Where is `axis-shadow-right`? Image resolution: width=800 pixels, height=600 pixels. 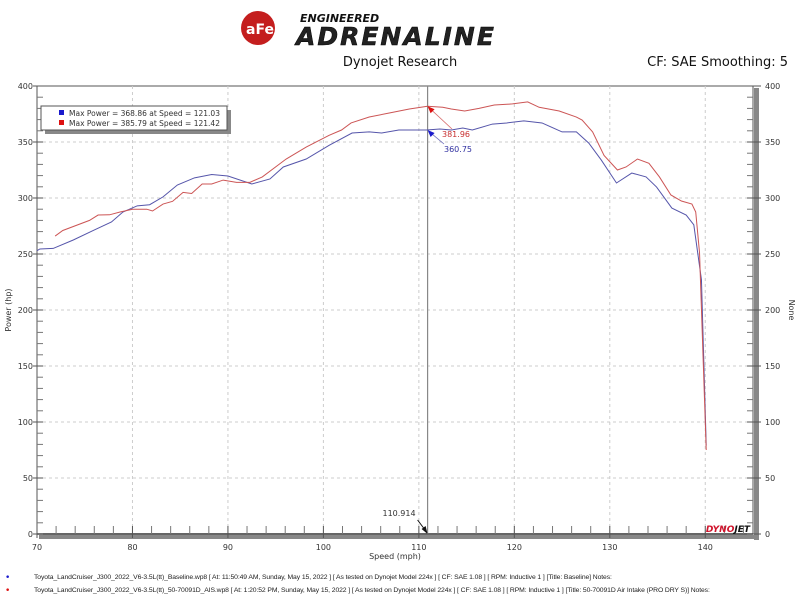 axis-shadow-right is located at coordinates (756, 314).